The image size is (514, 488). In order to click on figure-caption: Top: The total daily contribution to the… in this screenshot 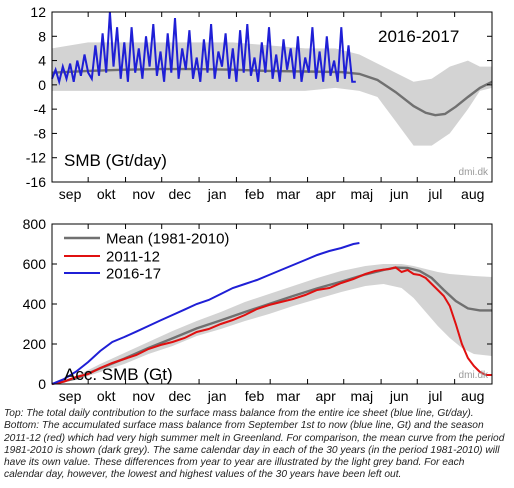, I will do `click(257, 445)`.